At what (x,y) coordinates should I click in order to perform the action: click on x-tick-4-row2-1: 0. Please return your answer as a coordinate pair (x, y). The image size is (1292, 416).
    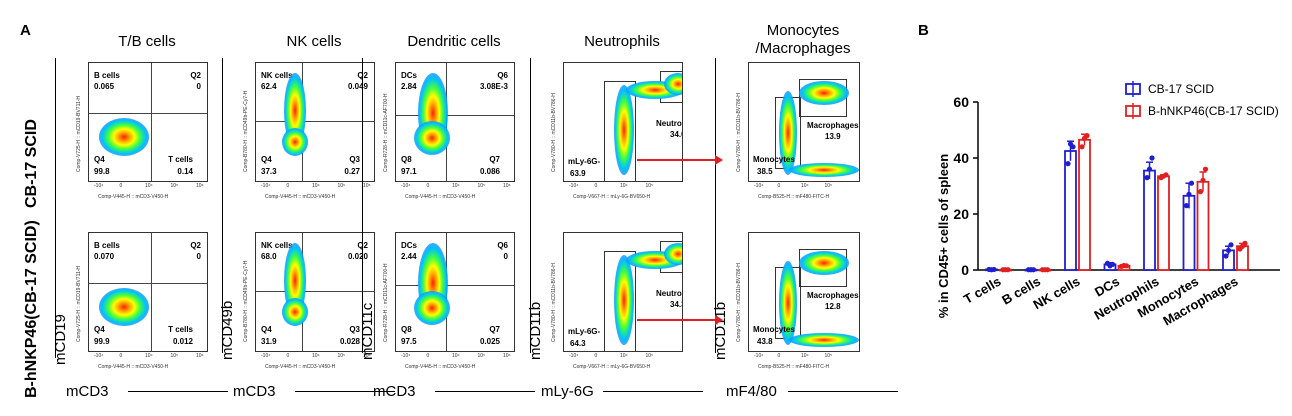
    Looking at the image, I should click on (779, 356).